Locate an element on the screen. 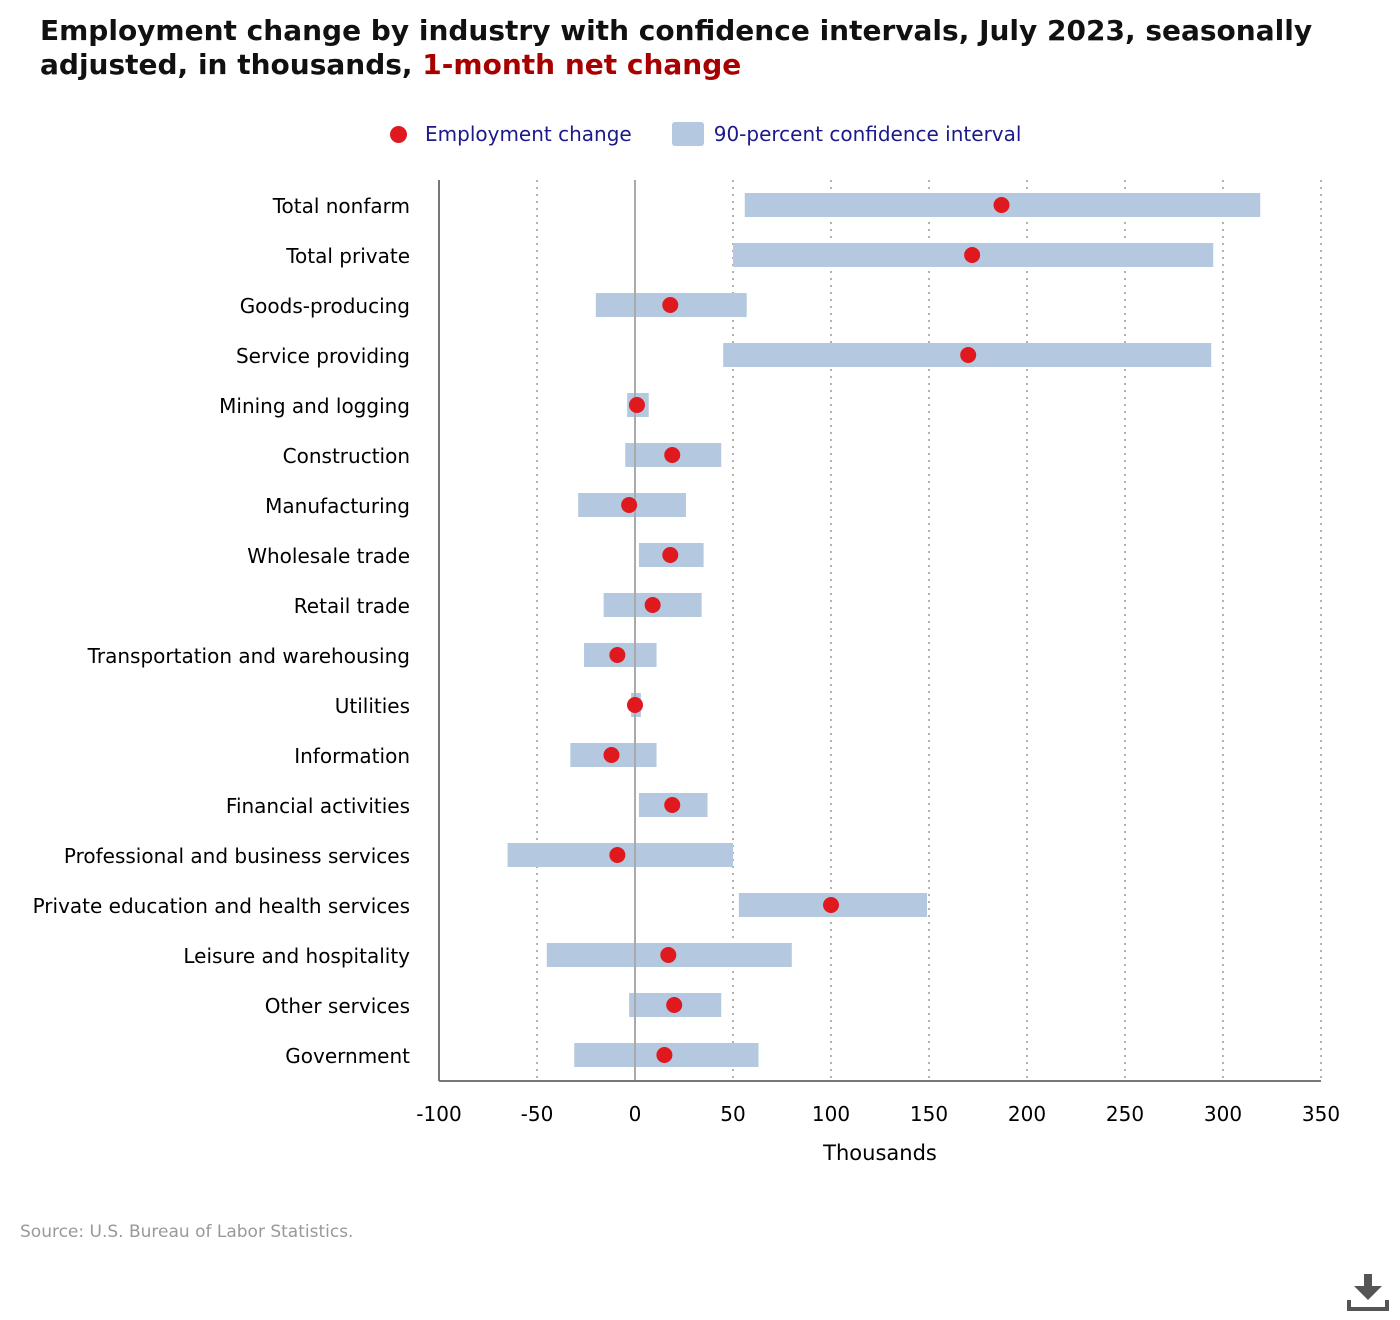  category-label: Utilities is located at coordinates (372, 706).